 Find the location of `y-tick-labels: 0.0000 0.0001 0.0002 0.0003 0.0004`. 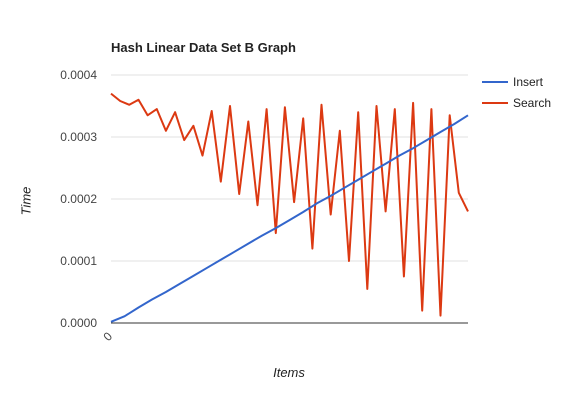

y-tick-labels: 0.0000 0.0001 0.0002 0.0003 0.0004 is located at coordinates (78, 199).